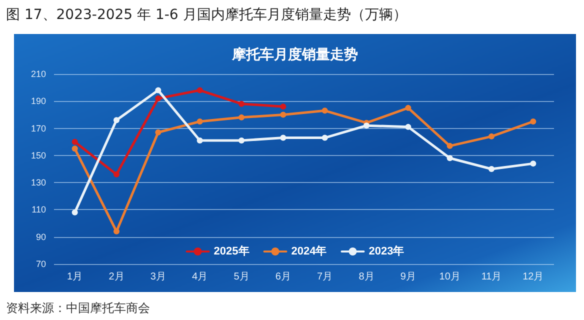 The height and width of the screenshot is (320, 584). Describe the element at coordinates (200, 277) in the screenshot. I see `x-tick-label: 4月` at that location.